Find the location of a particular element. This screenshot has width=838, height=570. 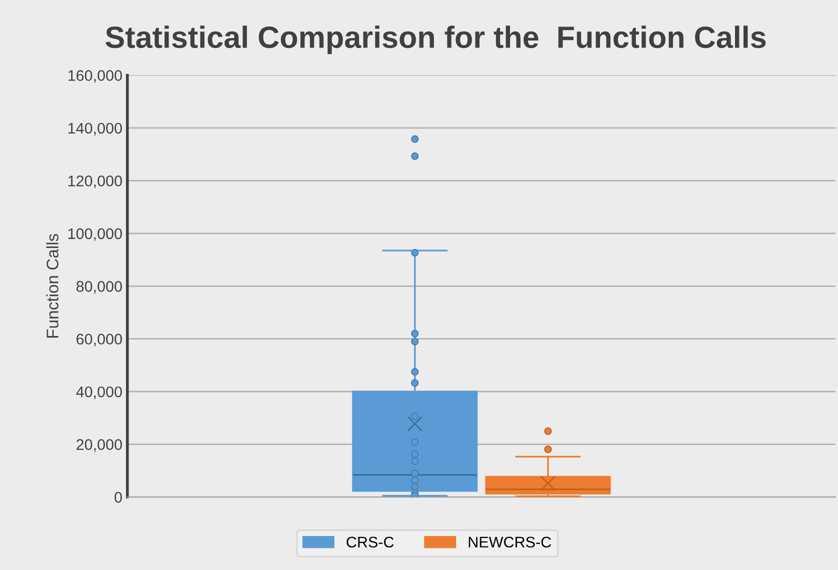

y-tick-label: 20,000 is located at coordinates (99, 445).